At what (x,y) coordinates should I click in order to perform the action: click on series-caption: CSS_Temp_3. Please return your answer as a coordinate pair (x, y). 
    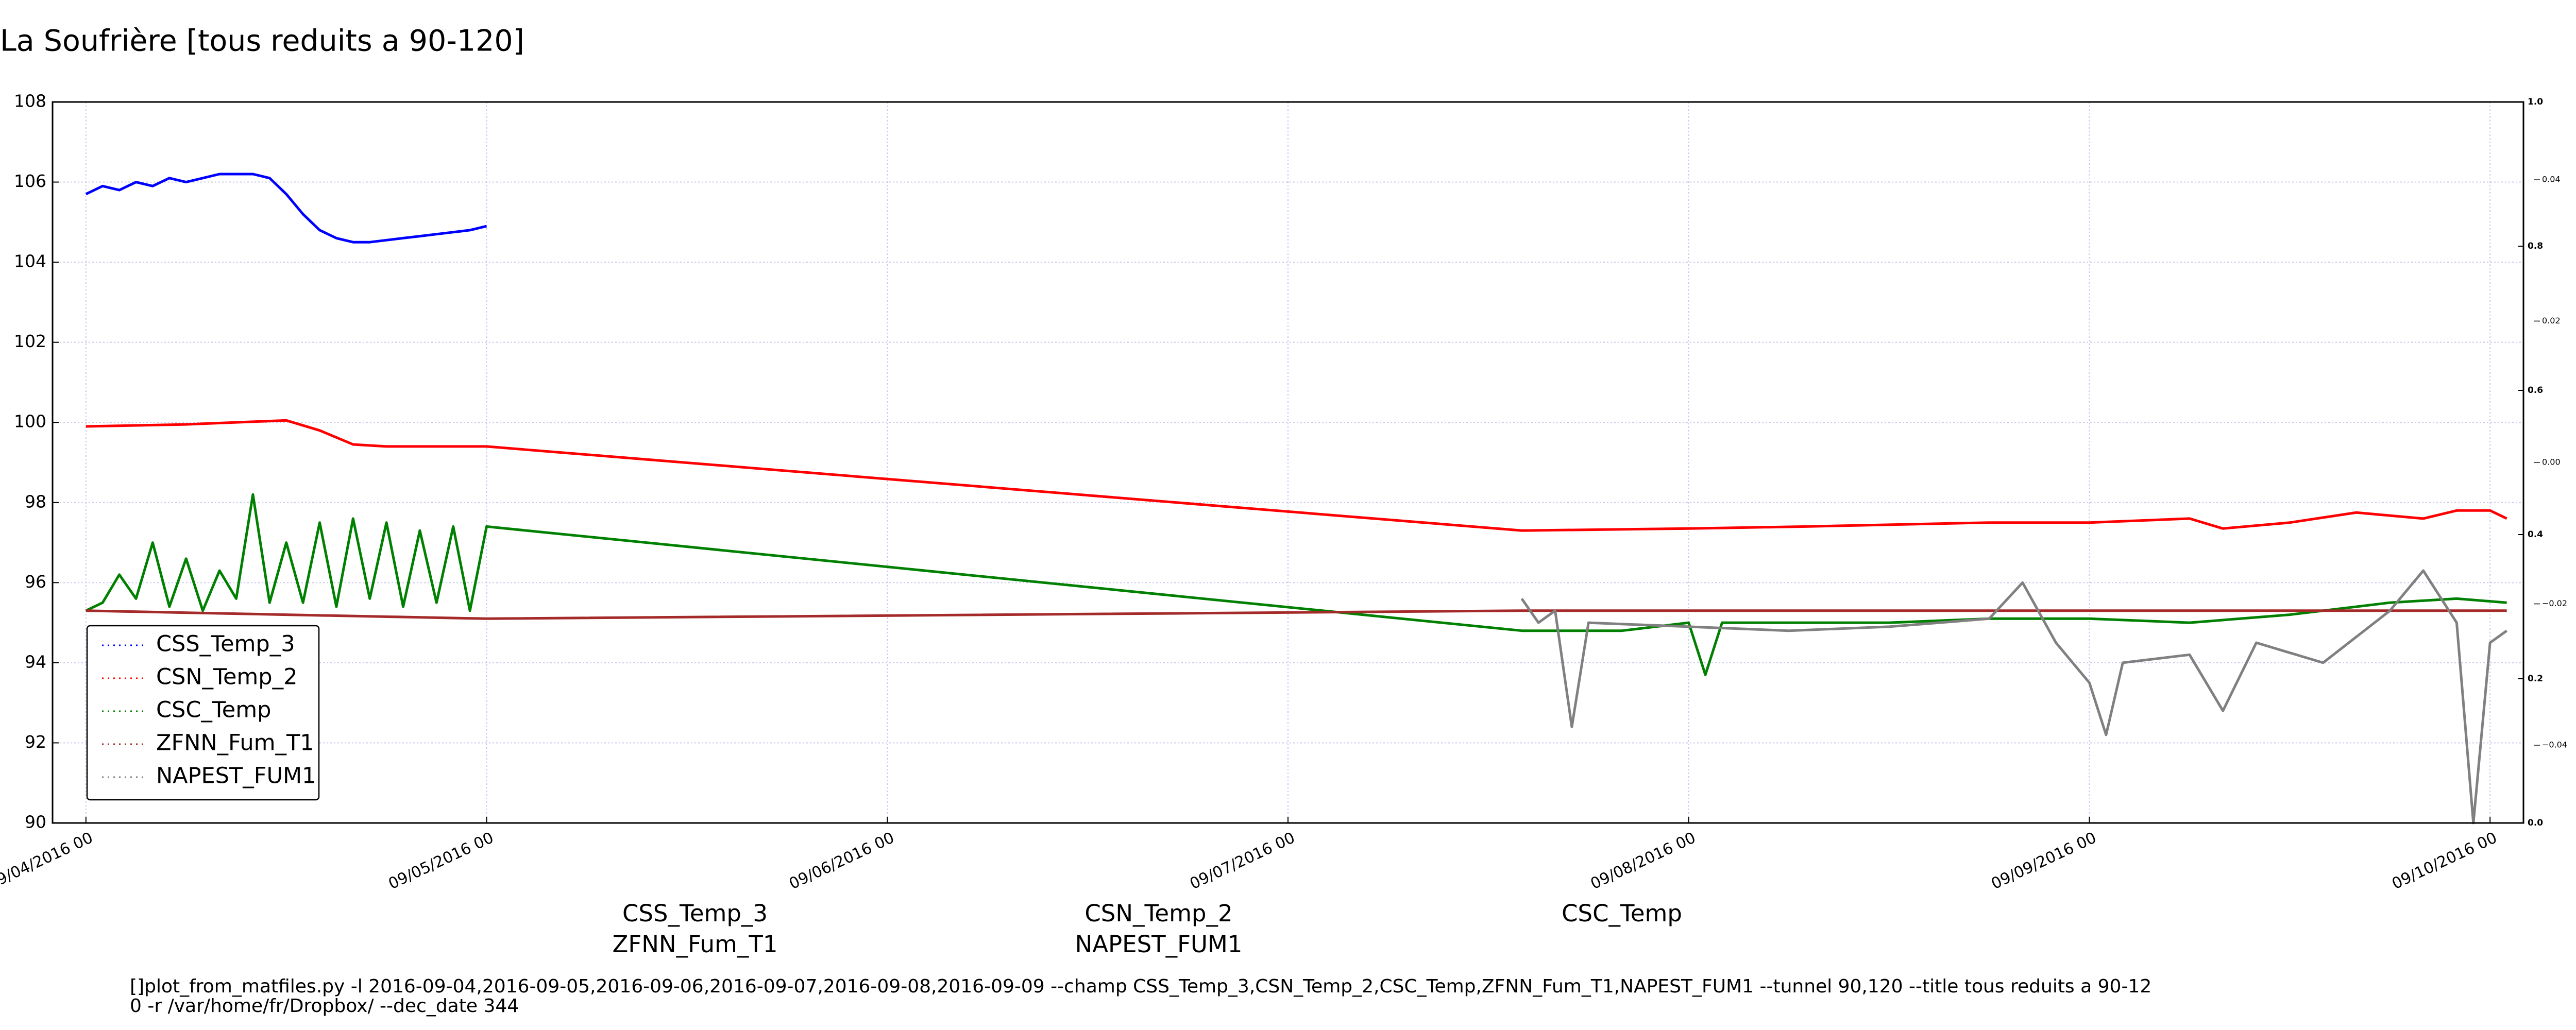
    Looking at the image, I should click on (695, 913).